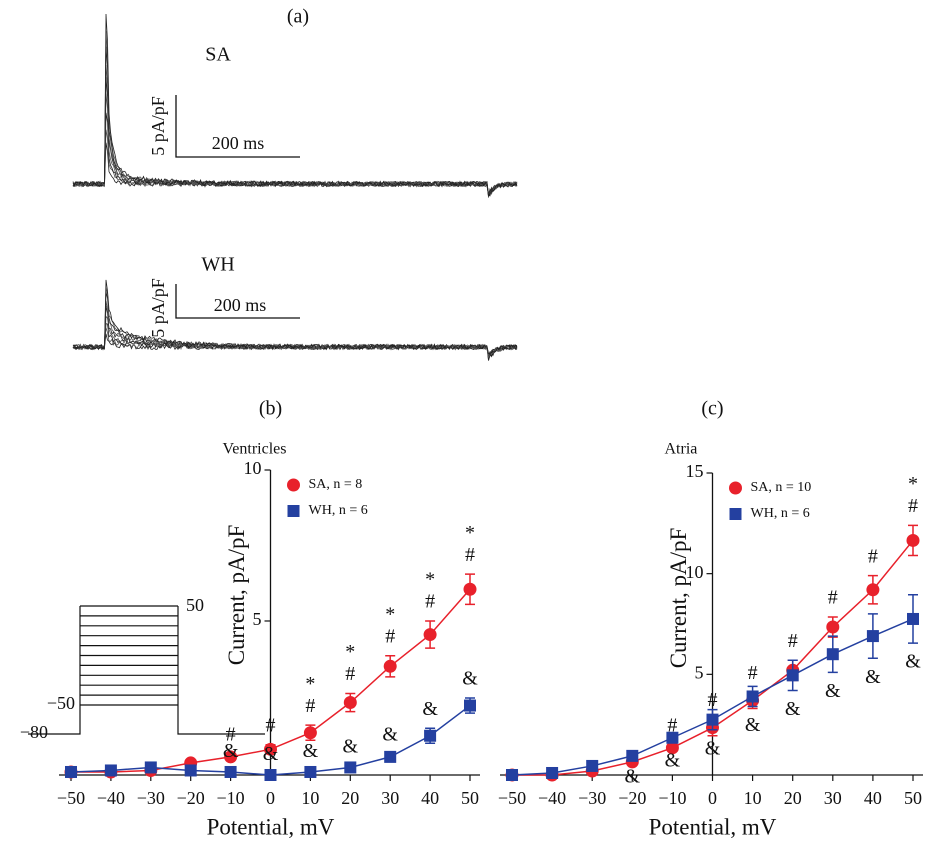 The height and width of the screenshot is (843, 927). Describe the element at coordinates (218, 55) in the screenshot. I see `trace-group-name: SA` at that location.